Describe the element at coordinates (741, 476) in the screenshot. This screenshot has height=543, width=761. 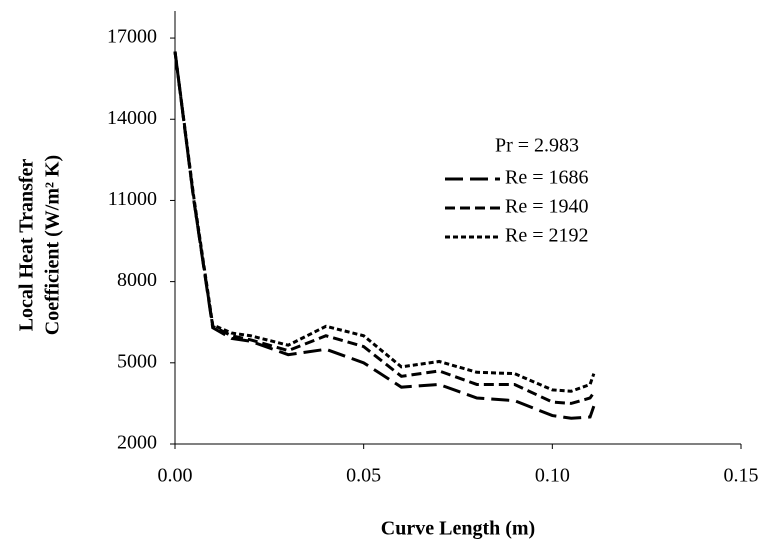
I see `x-tick-label: 0.15` at that location.